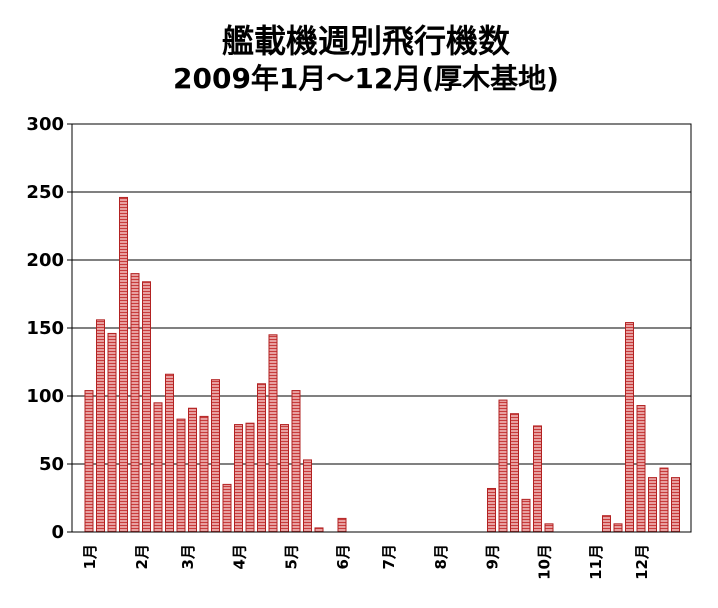  I want to click on y-tick-label: 100, so click(45, 396).